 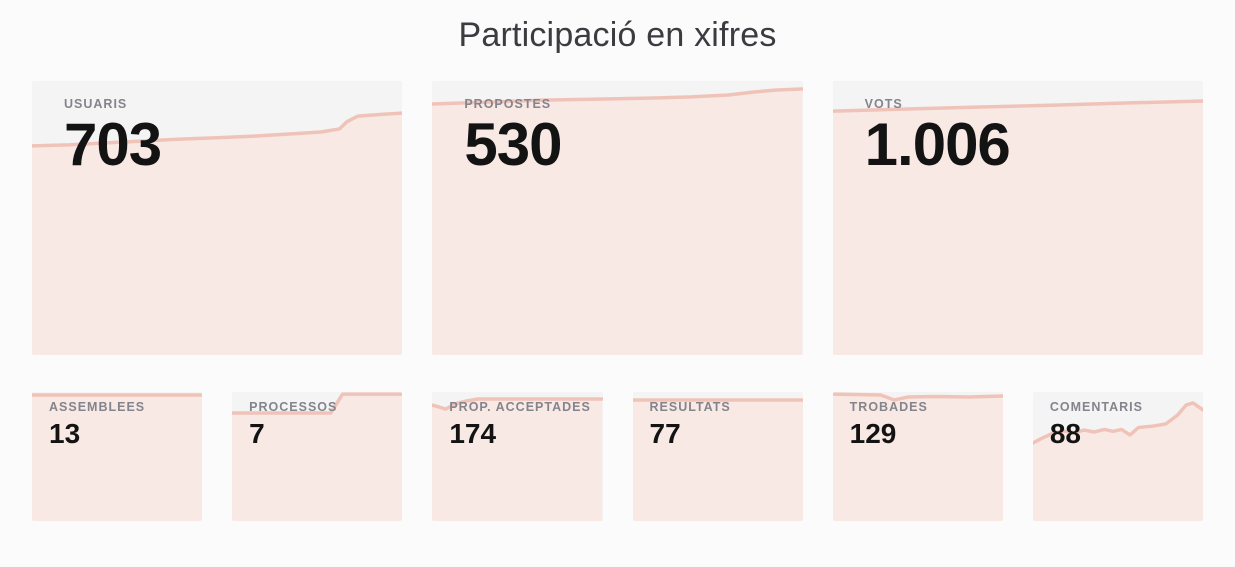 What do you see at coordinates (718, 420) in the screenshot?
I see `stat-card-content: RESULTATS 77` at bounding box center [718, 420].